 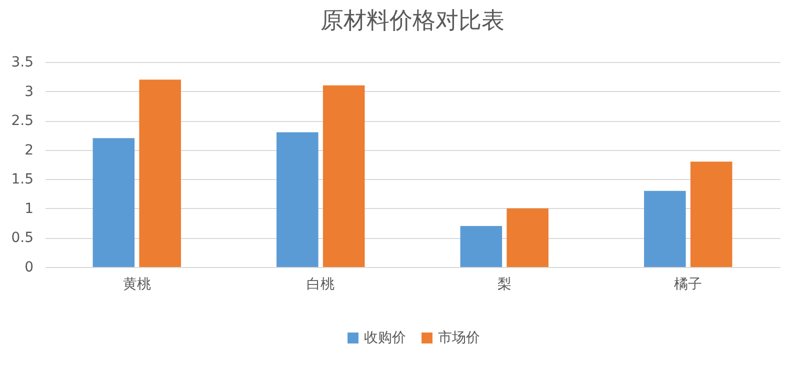 What do you see at coordinates (459, 338) in the screenshot?
I see `legend-label: 市场价` at bounding box center [459, 338].